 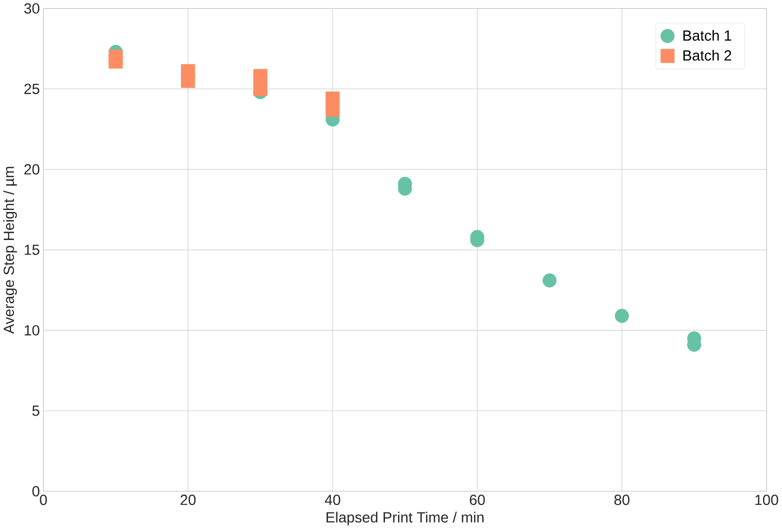 I want to click on y-tick-label: 30, so click(x=32, y=8).